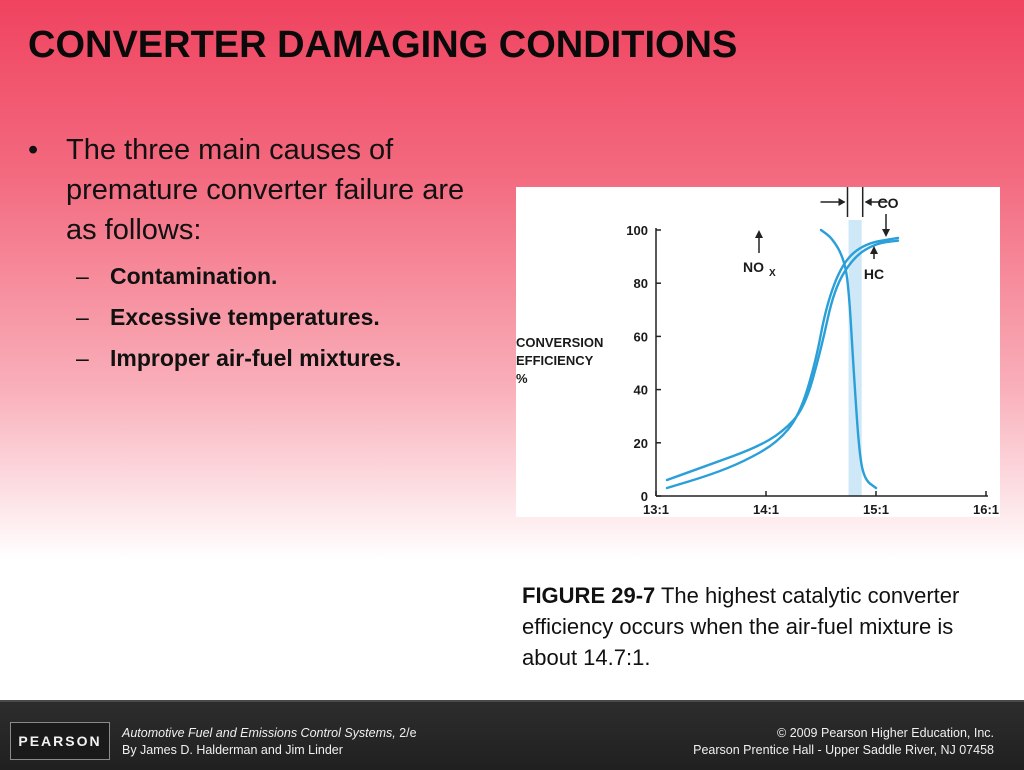 Image resolution: width=1024 pixels, height=770 pixels. What do you see at coordinates (753, 267) in the screenshot?
I see `nox-label: NO` at bounding box center [753, 267].